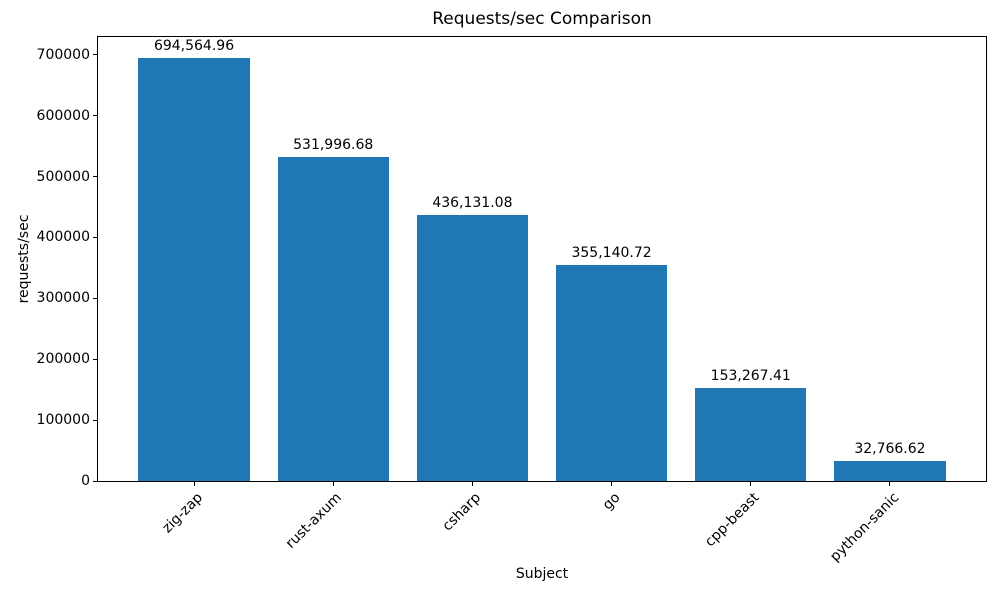 The height and width of the screenshot is (600, 1000). I want to click on bar-value-label: 153,267.41, so click(750, 375).